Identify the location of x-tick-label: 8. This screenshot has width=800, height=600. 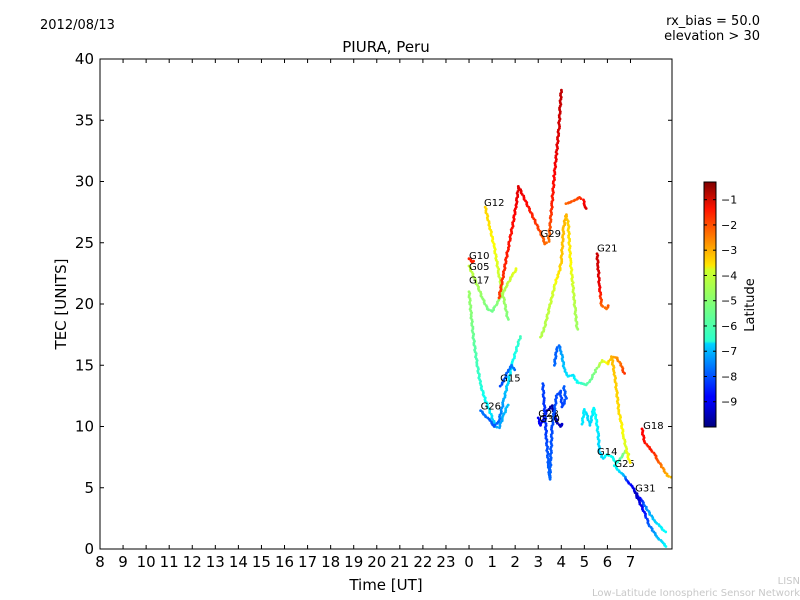
(100, 562).